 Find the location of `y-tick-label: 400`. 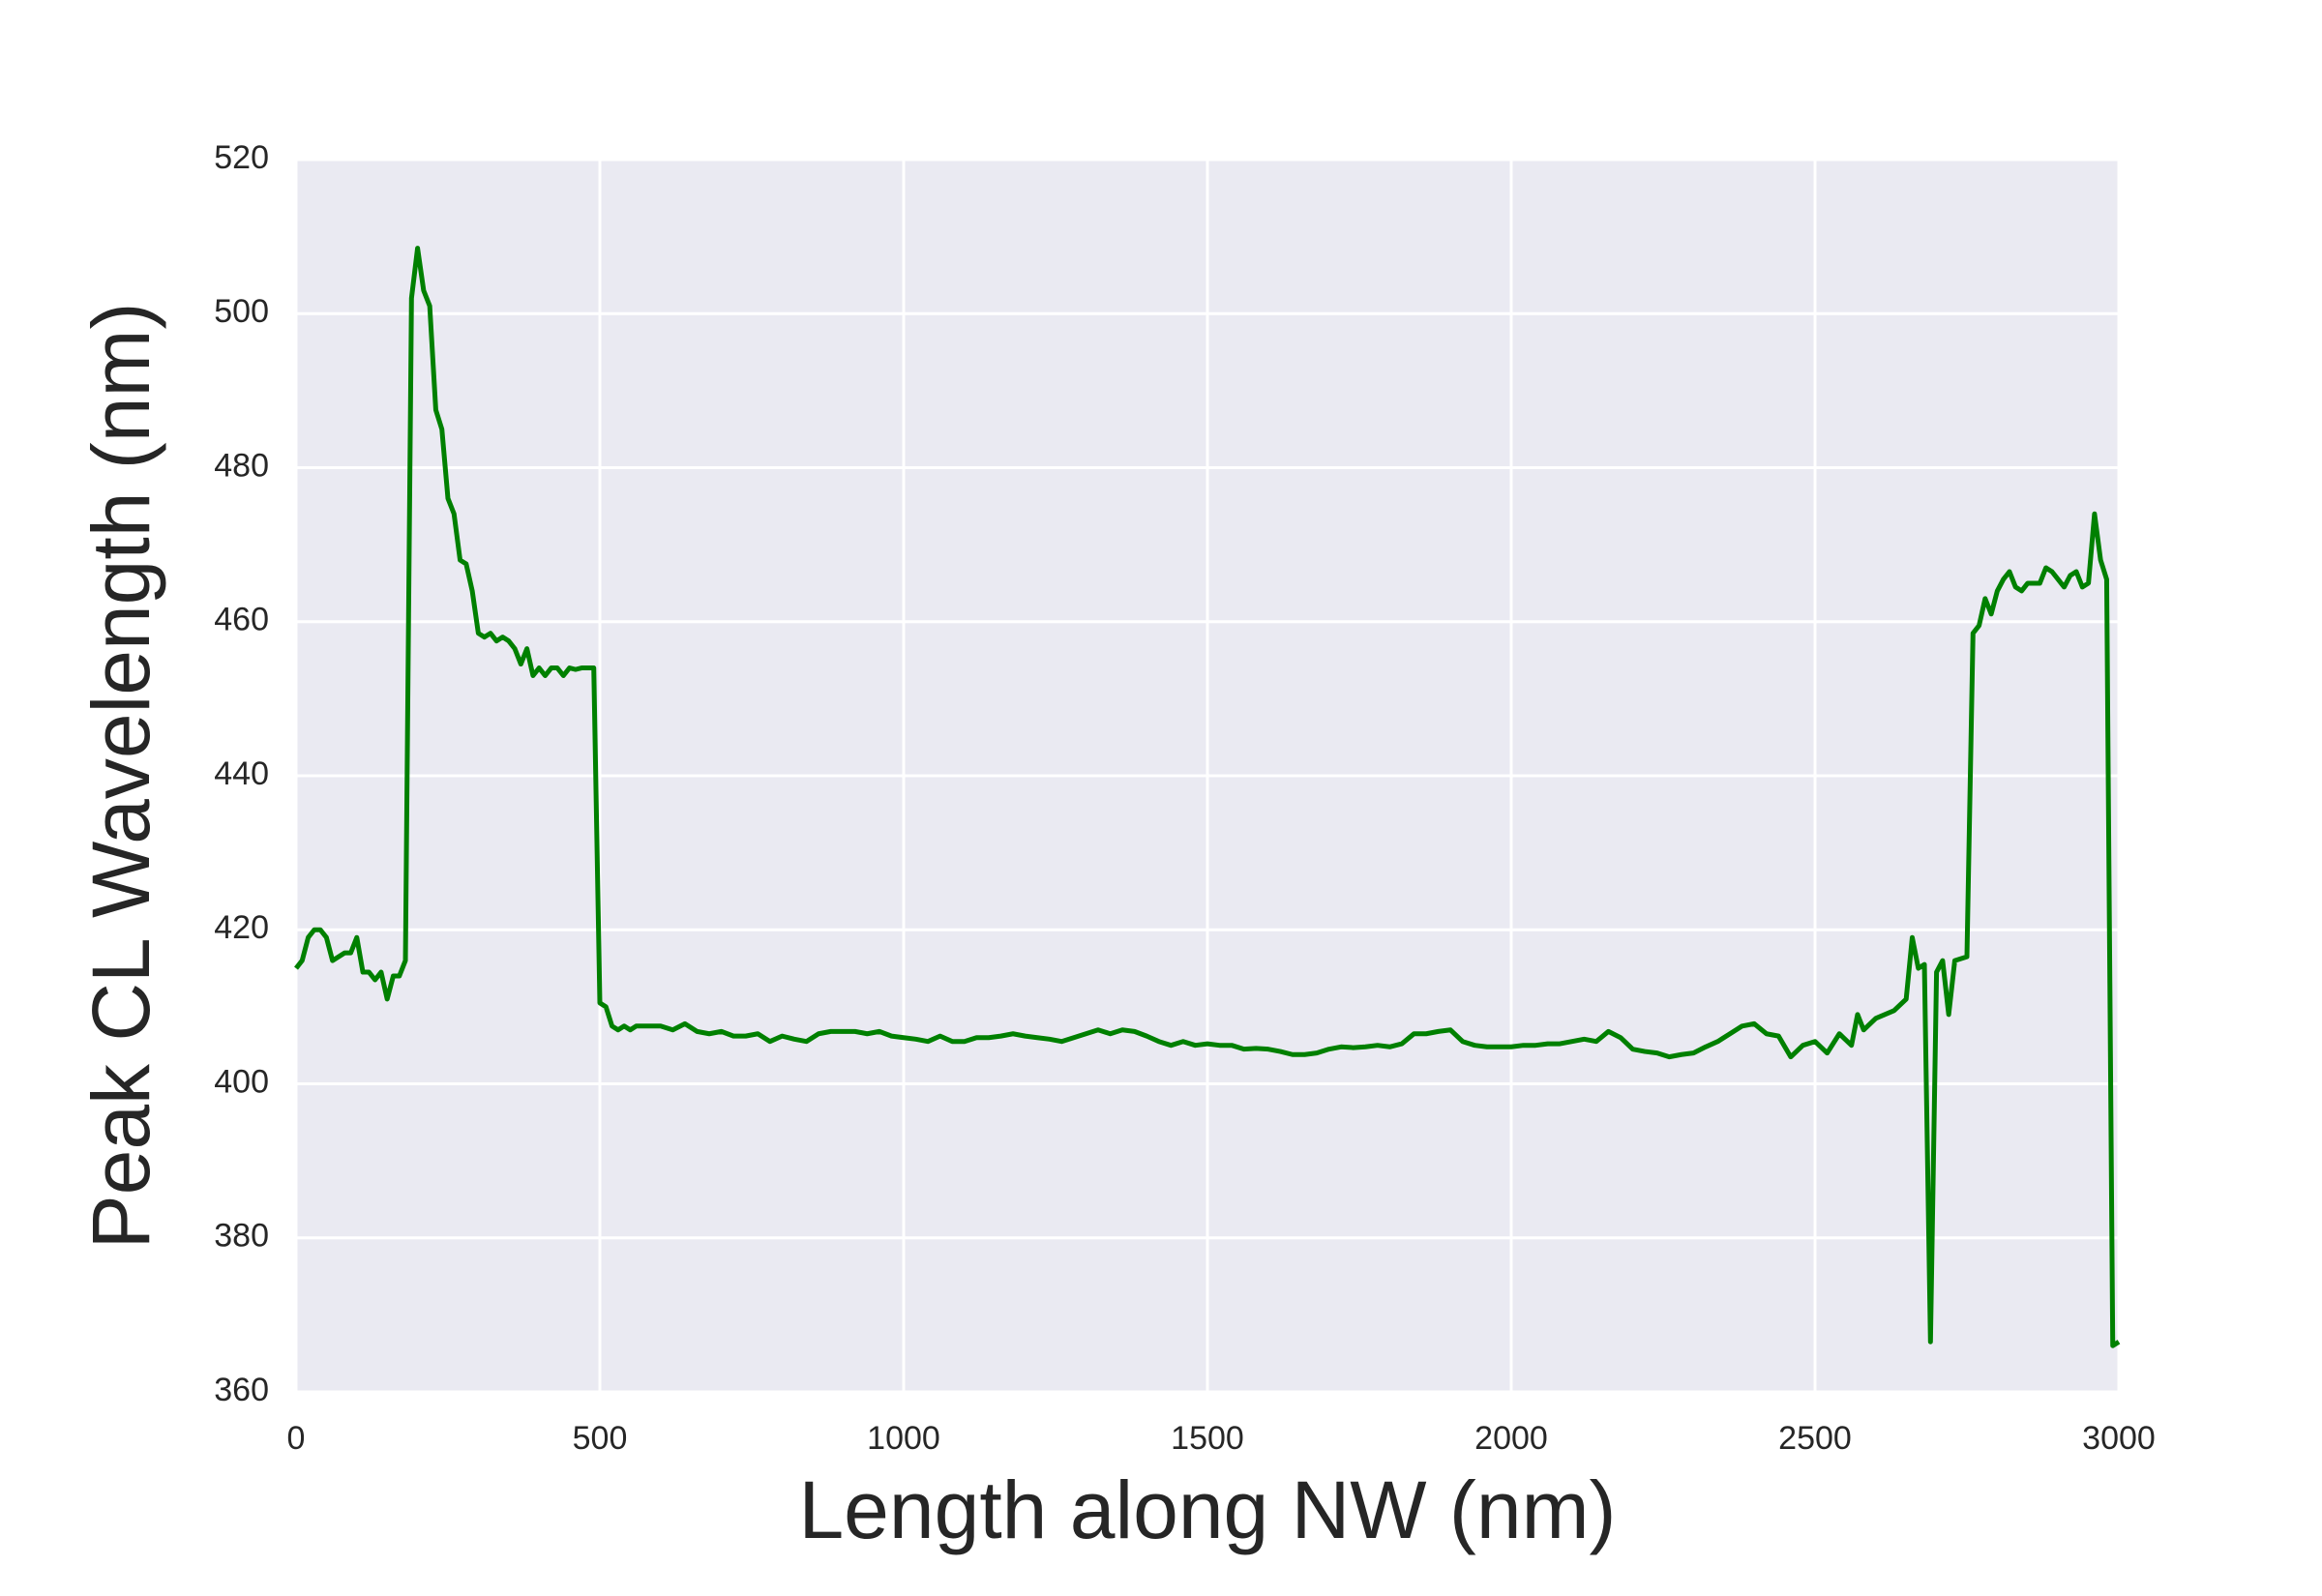

y-tick-label: 400 is located at coordinates (241, 1081).